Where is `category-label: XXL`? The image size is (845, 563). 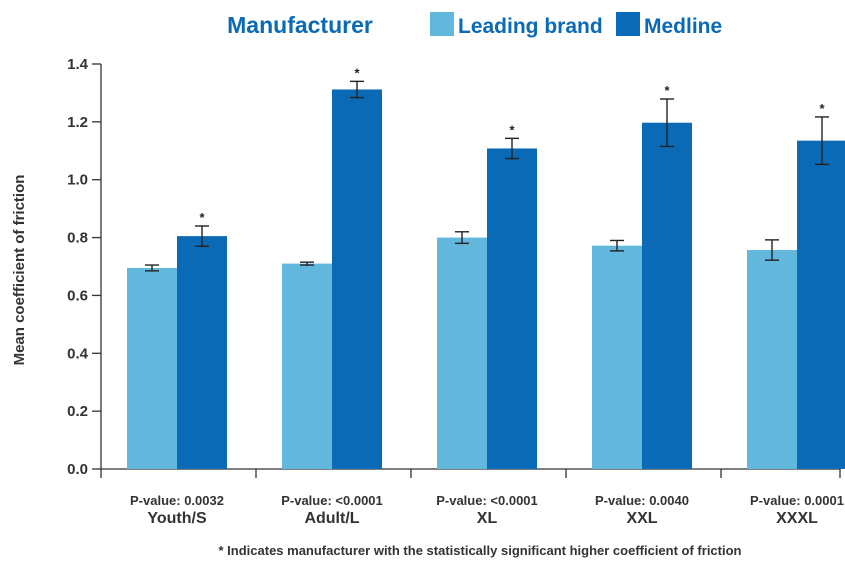
category-label: XXL is located at coordinates (641, 518).